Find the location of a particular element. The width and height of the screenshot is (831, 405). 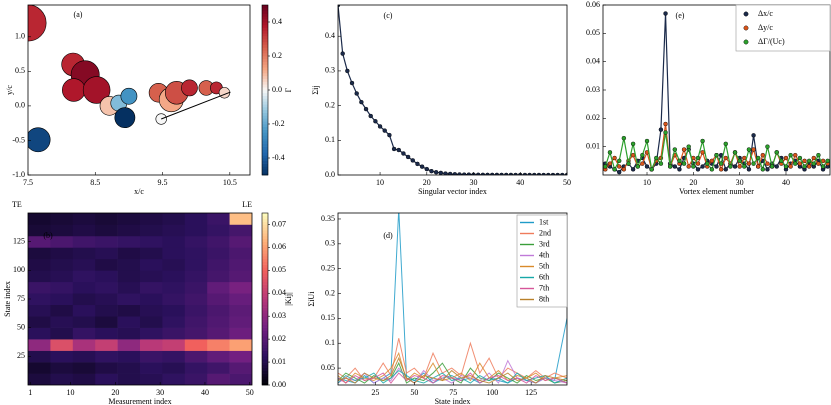

x-axis-label: Measurement index is located at coordinates (139, 401).